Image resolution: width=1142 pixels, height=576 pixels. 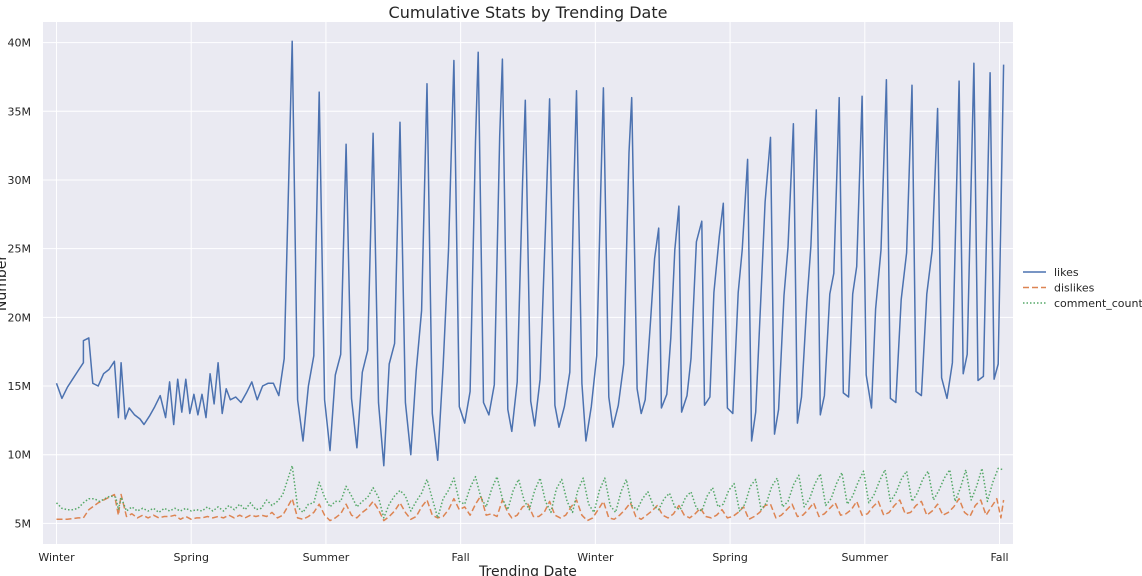 I want to click on series-line-comment-count, so click(x=529, y=491).